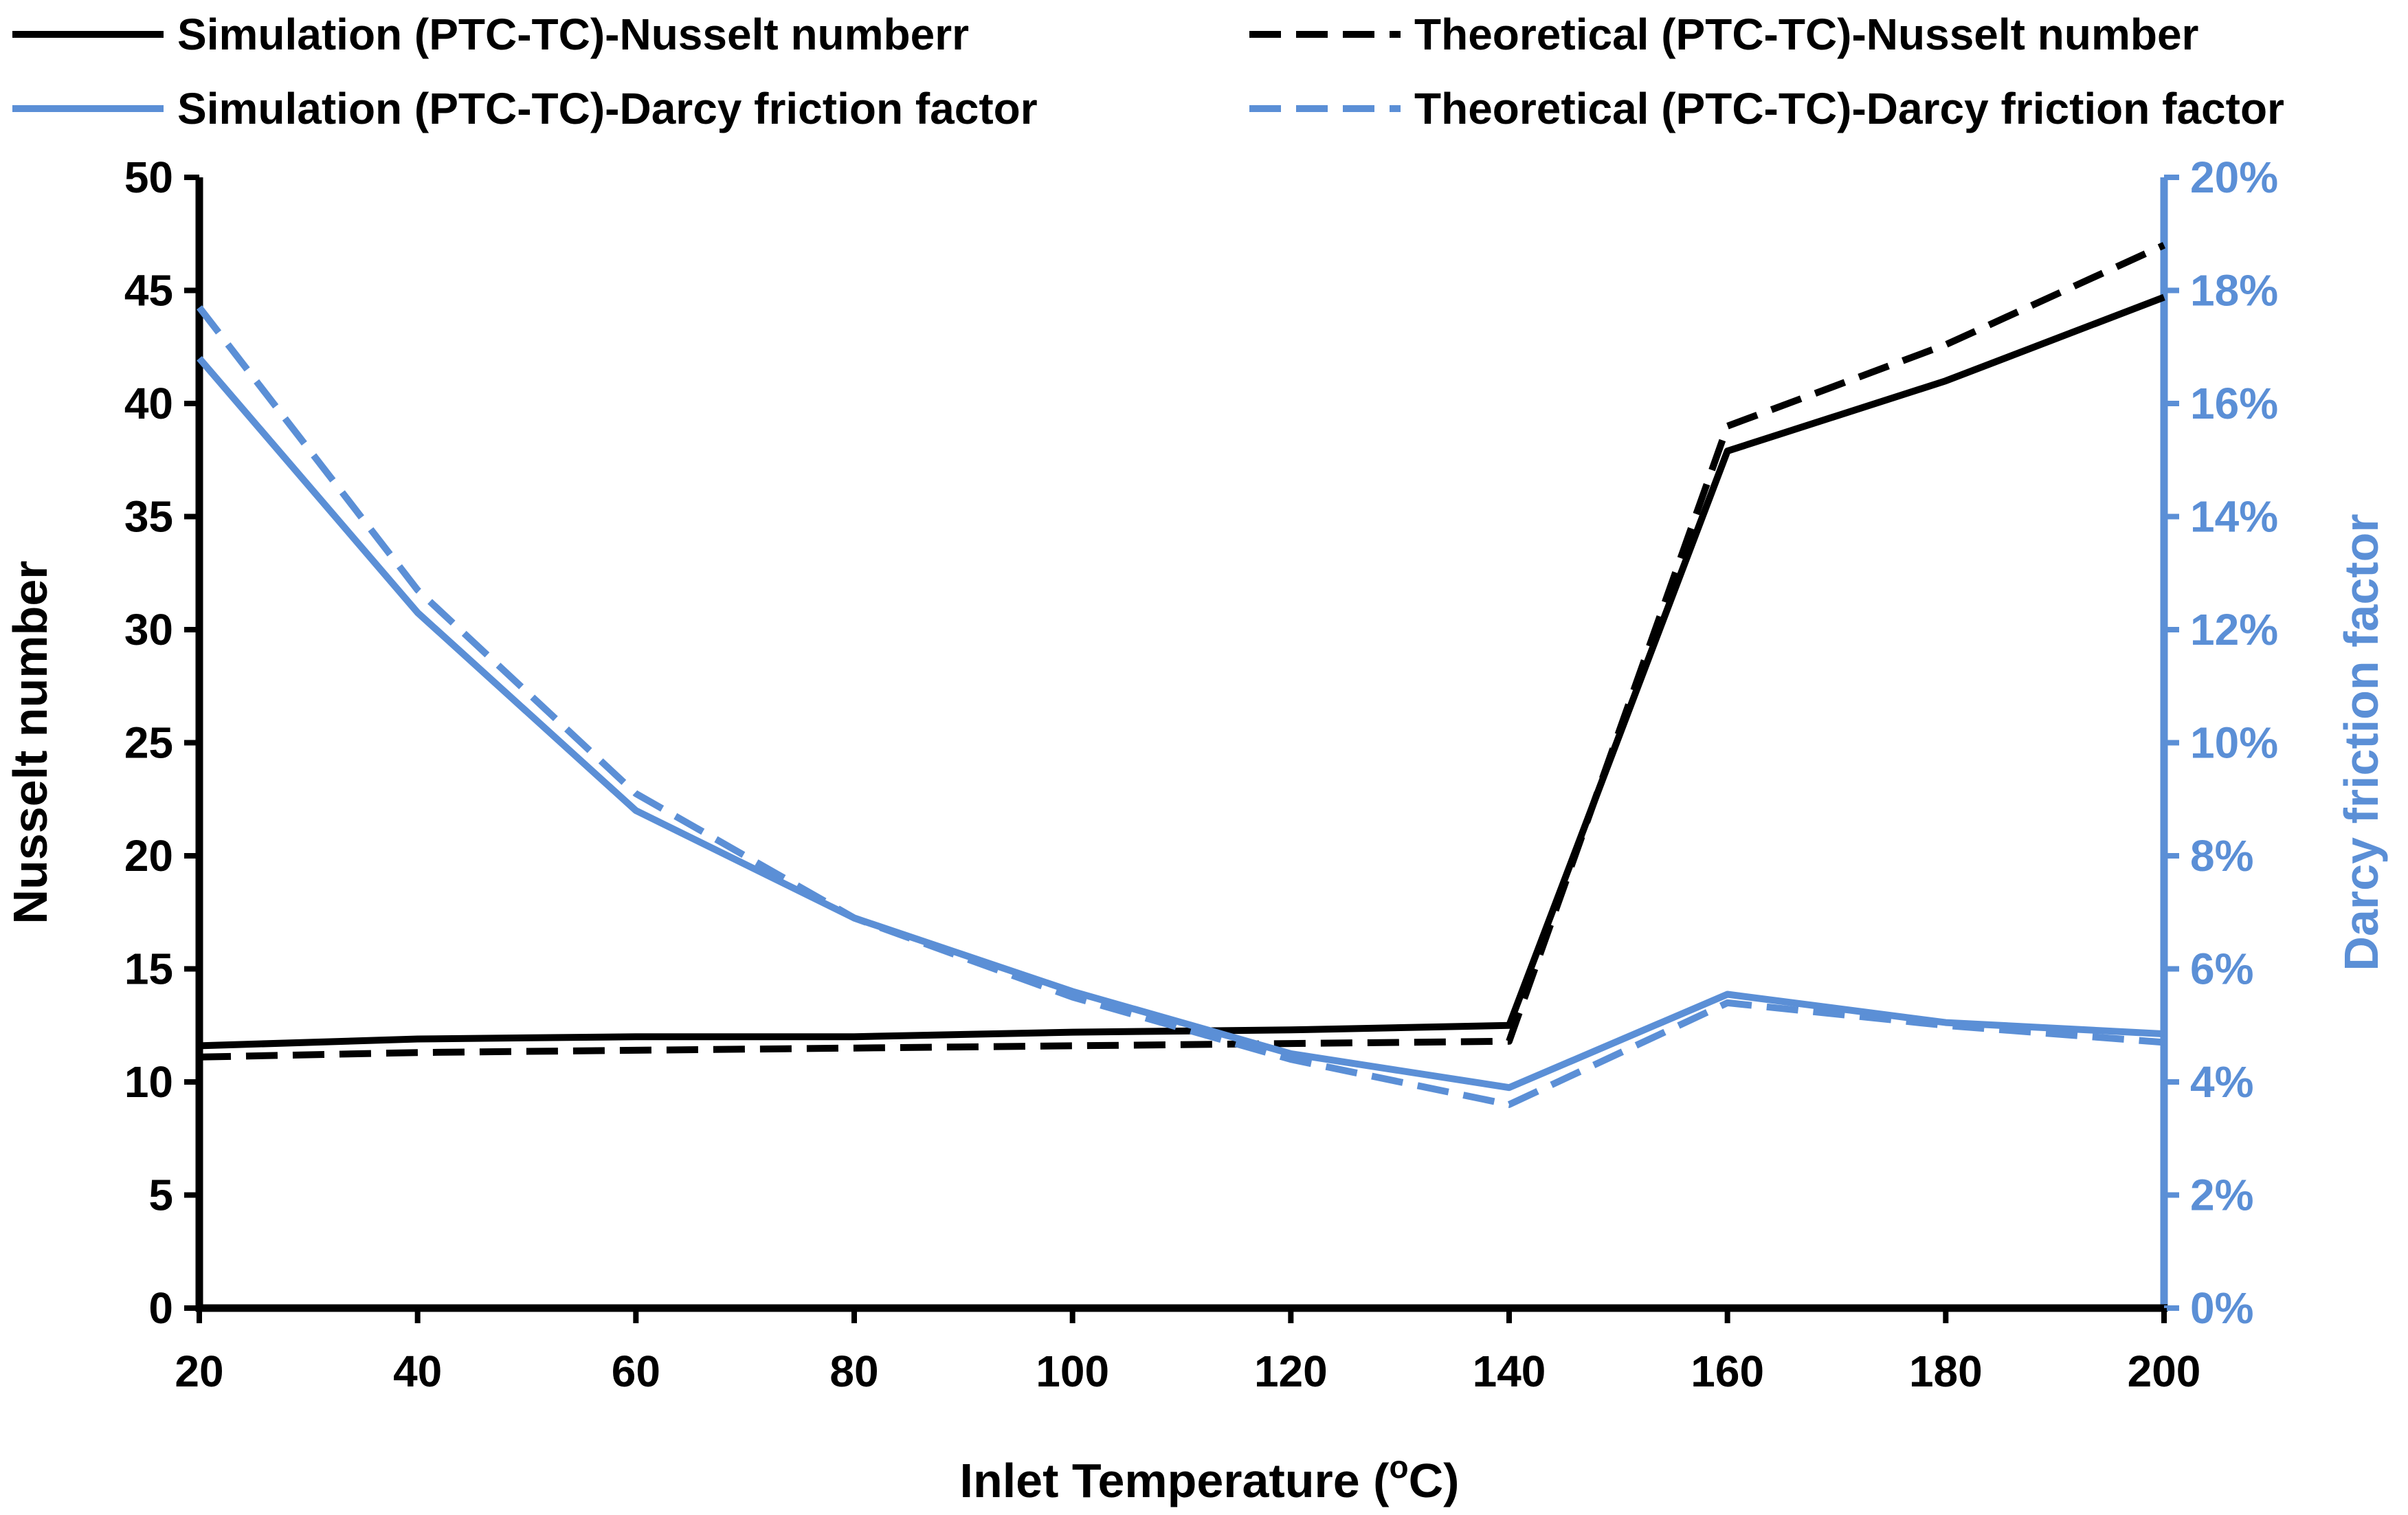  I want to click on y-axis-title-right: Darcy friction factor, so click(2361, 742).